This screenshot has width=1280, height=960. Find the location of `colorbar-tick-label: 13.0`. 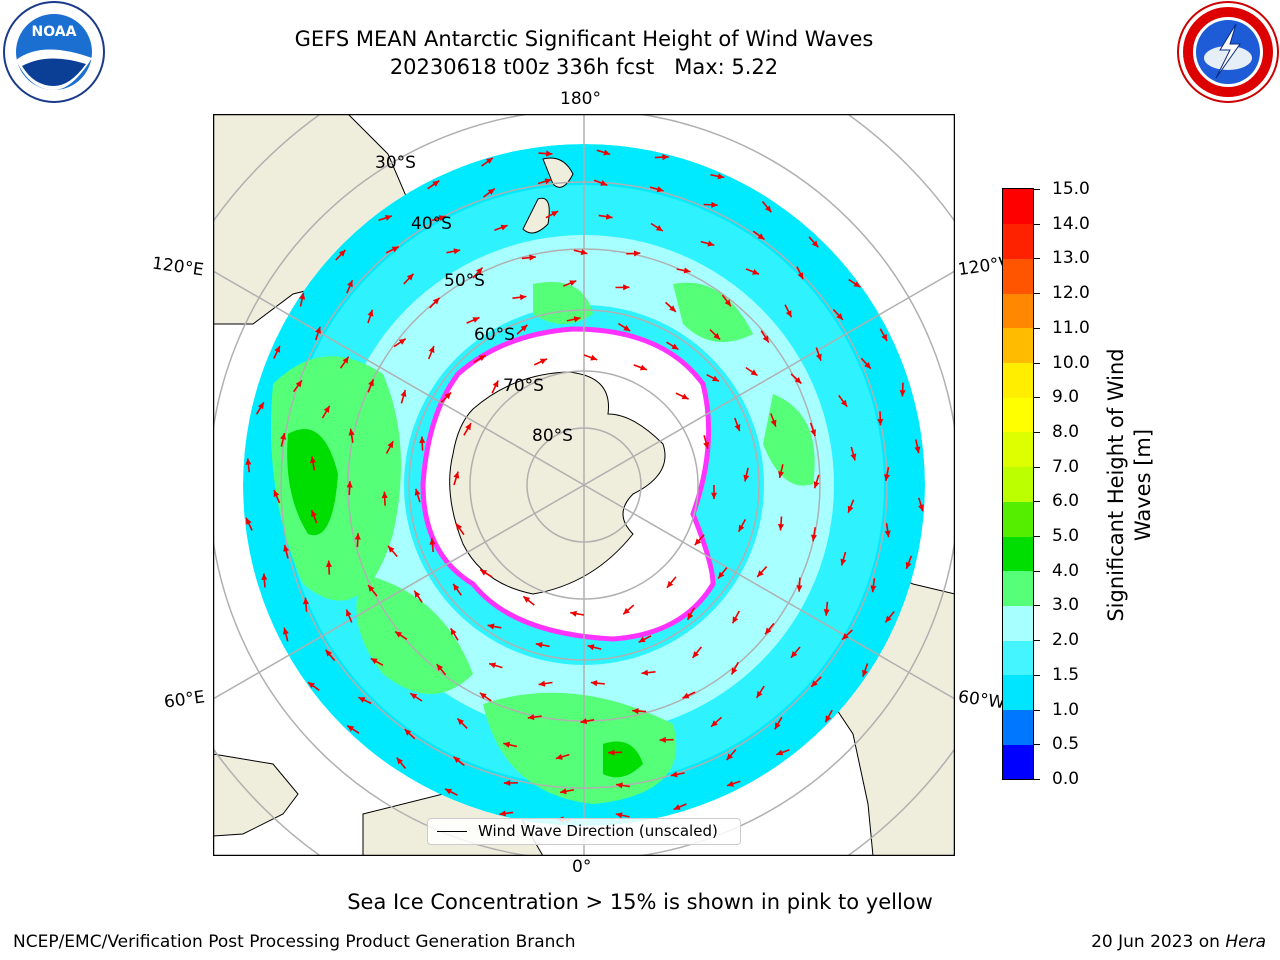

colorbar-tick-label: 13.0 is located at coordinates (1071, 258).